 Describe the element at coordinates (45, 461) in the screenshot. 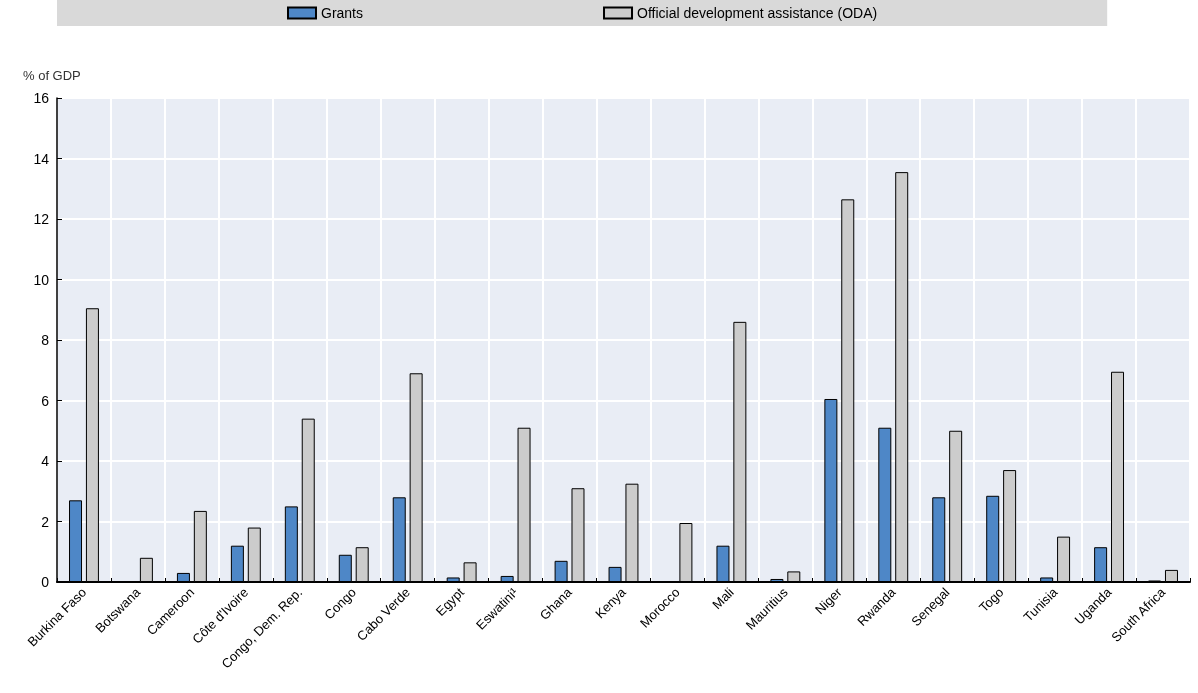

I see `y-tick-label: 4` at that location.